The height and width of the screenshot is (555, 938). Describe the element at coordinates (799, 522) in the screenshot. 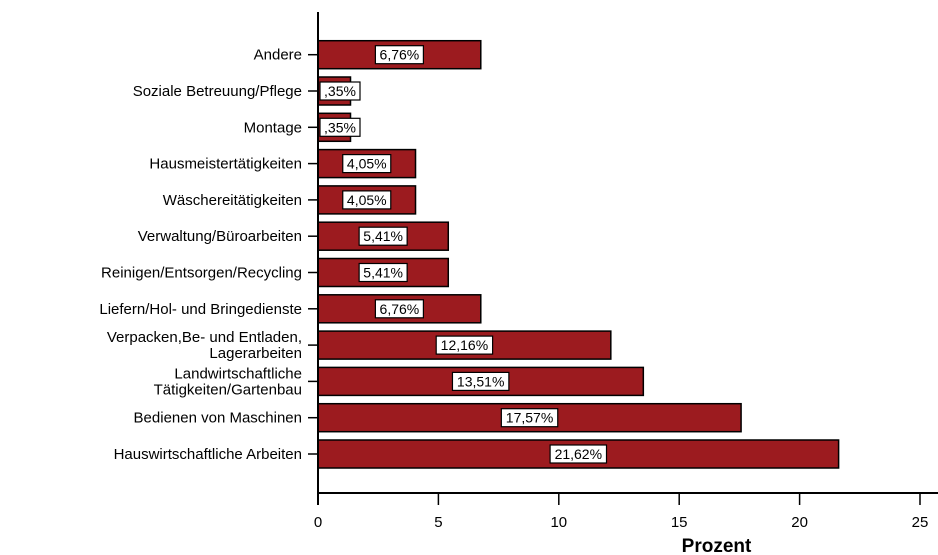

I see `x-tick-label: 20` at that location.